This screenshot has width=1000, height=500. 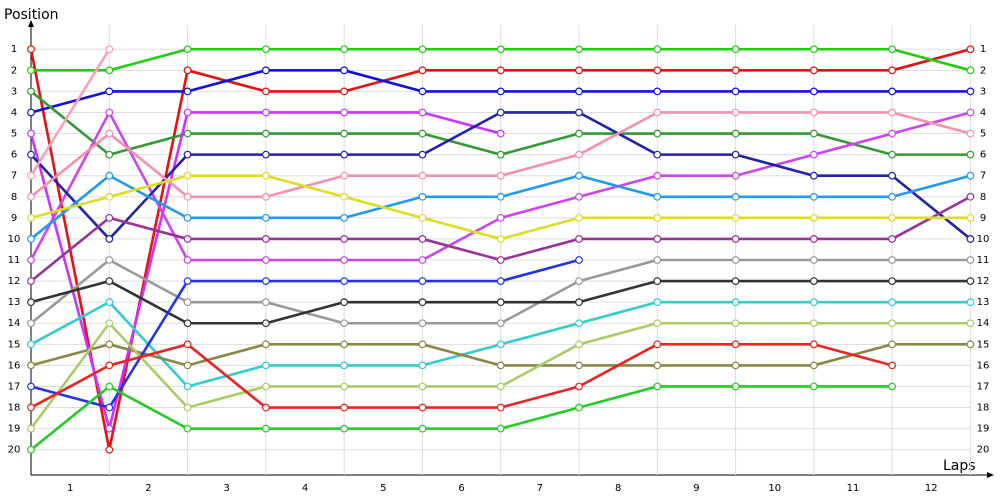 I want to click on y-tick-label-right: 18, so click(x=983, y=408).